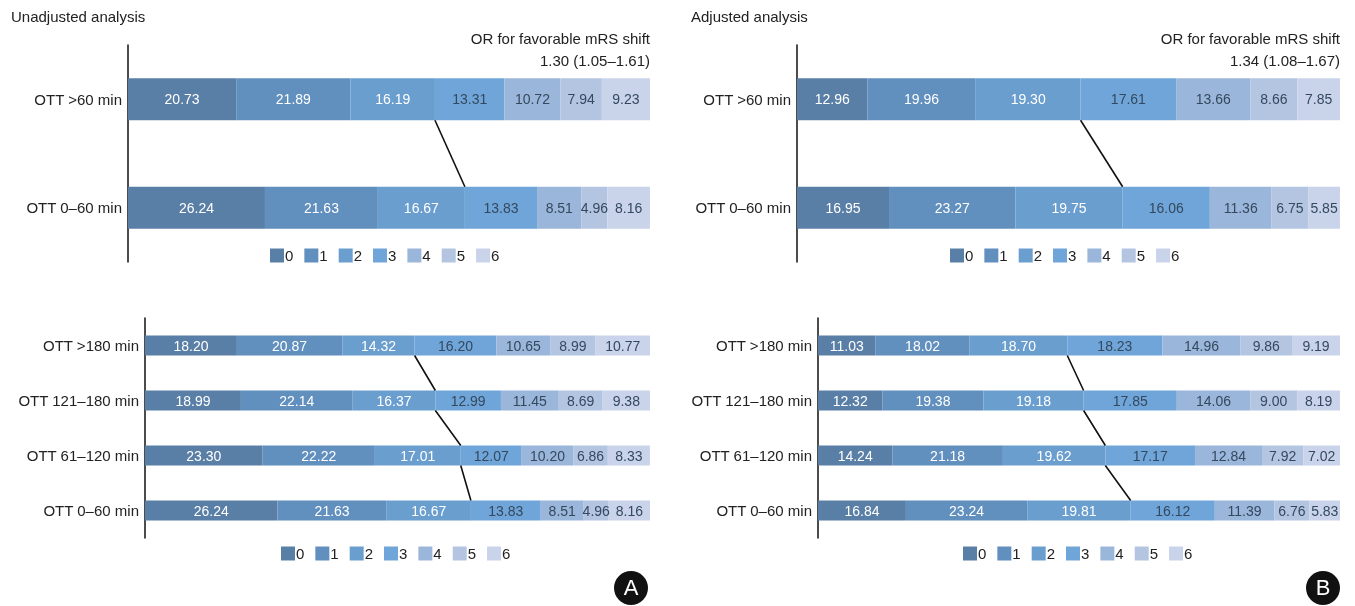  I want to click on y-tick-label: OTT >60 min, so click(747, 99).